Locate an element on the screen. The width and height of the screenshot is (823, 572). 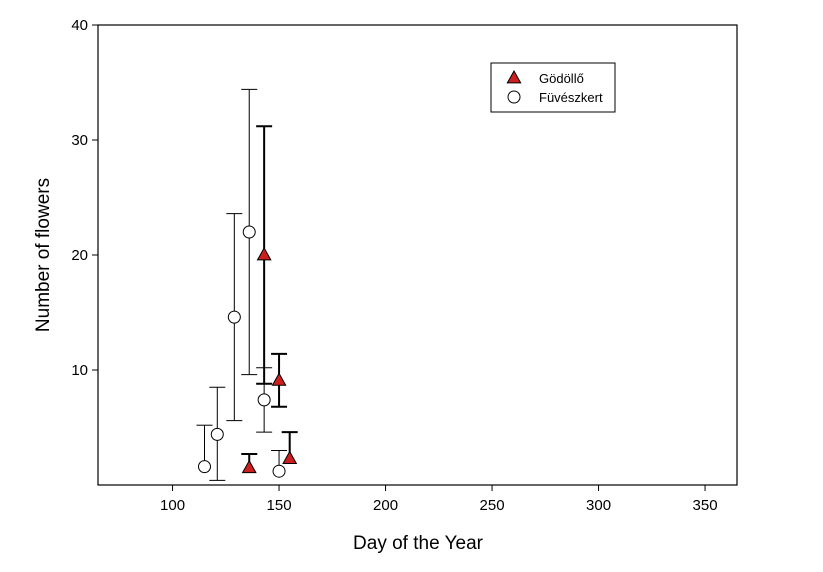
y-axis-title: Number of flowers is located at coordinates (43, 255).